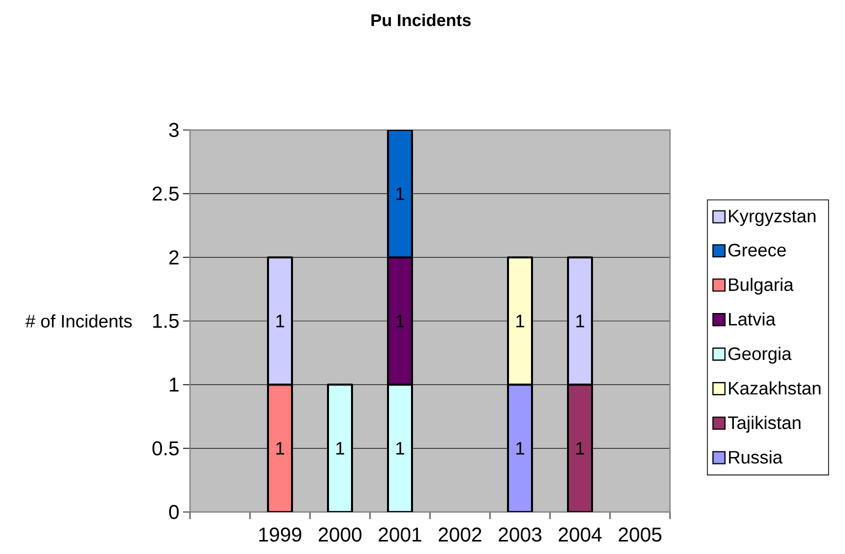 This screenshot has width=845, height=554. Describe the element at coordinates (774, 388) in the screenshot. I see `legend-label: Kazakhstan` at that location.